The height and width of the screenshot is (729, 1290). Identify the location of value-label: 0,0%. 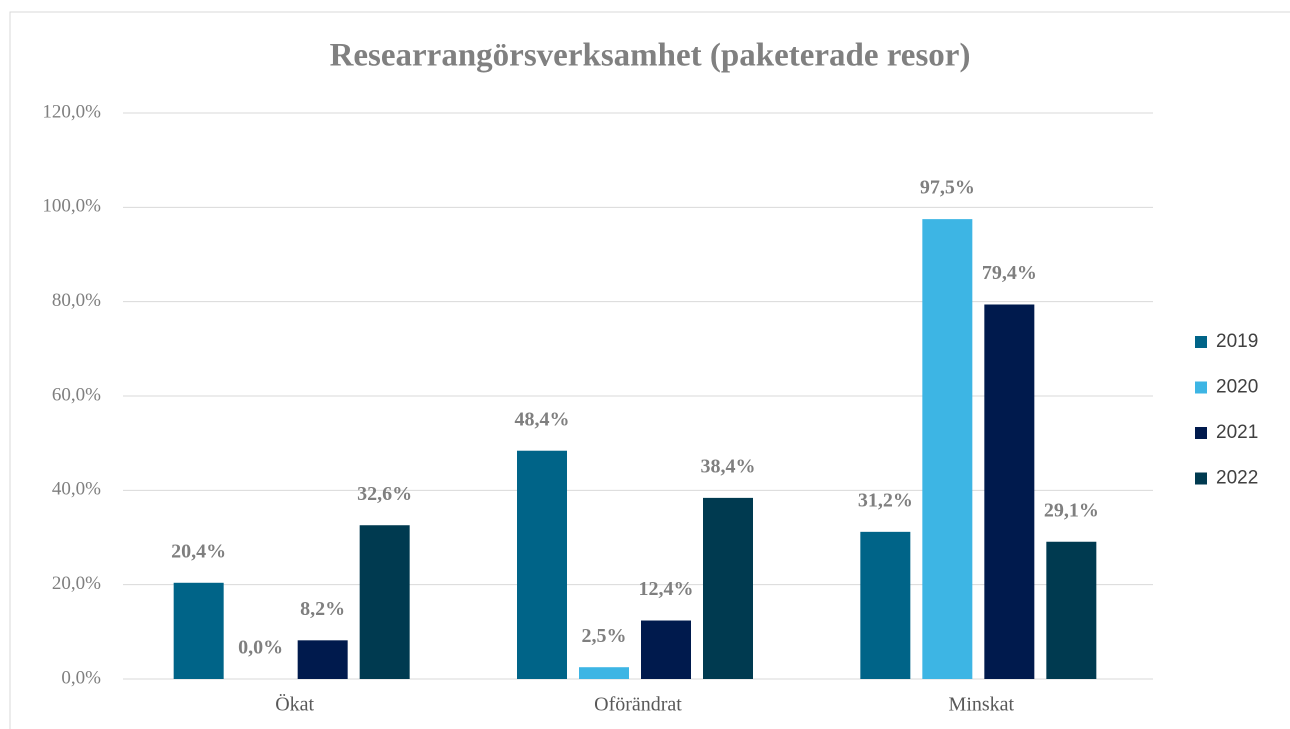
(260, 648).